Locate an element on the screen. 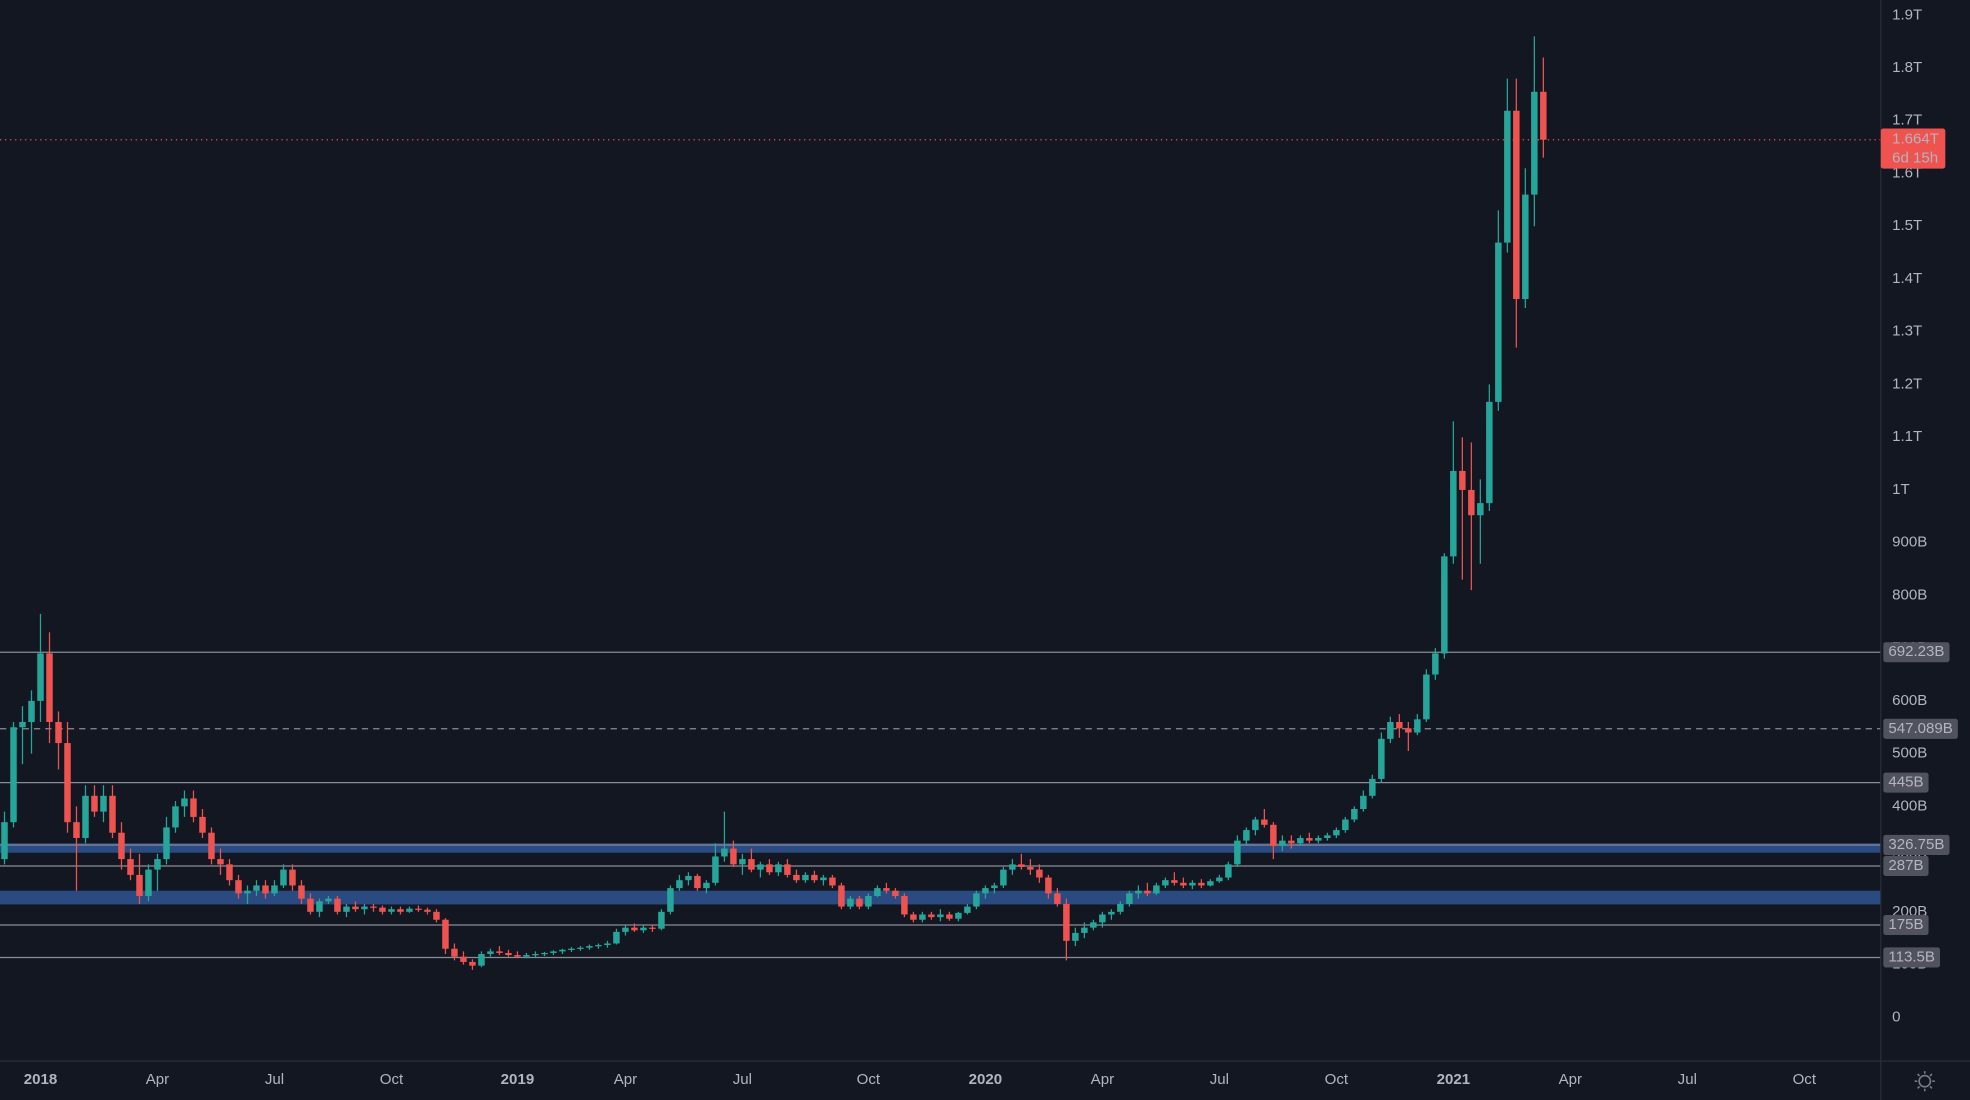 This screenshot has width=1970, height=1100. x-tick-label: Jul is located at coordinates (1687, 1079).